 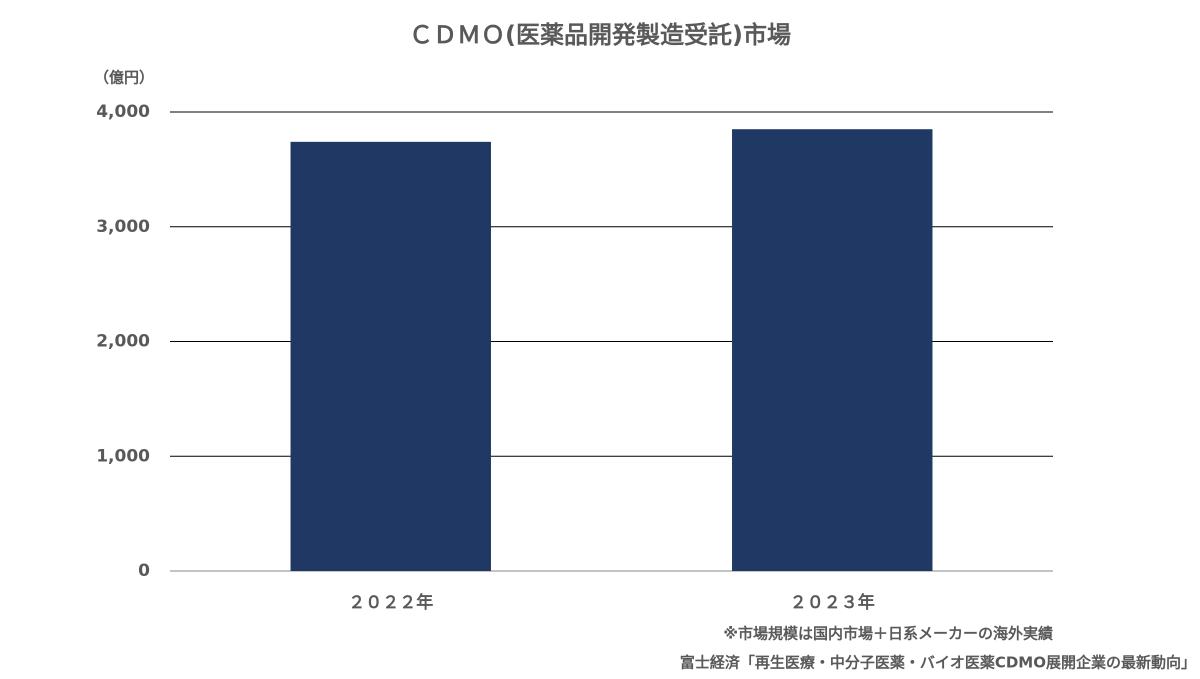 What do you see at coordinates (123, 456) in the screenshot?
I see `y-tick-label: 1,000` at bounding box center [123, 456].